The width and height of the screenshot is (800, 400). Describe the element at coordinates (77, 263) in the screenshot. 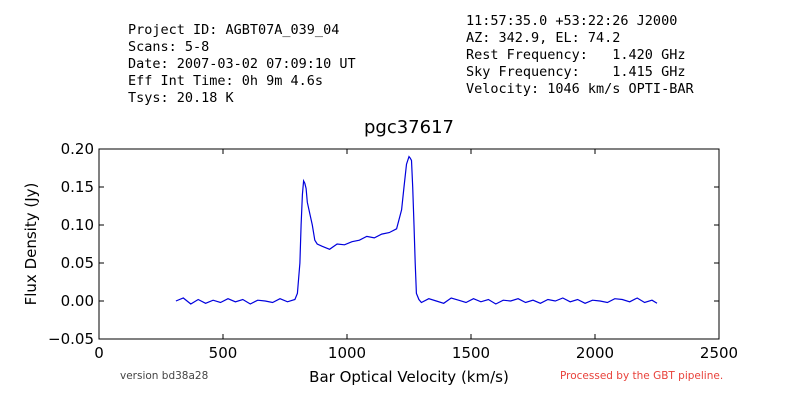

I see `y-tick-label: 0.05` at that location.